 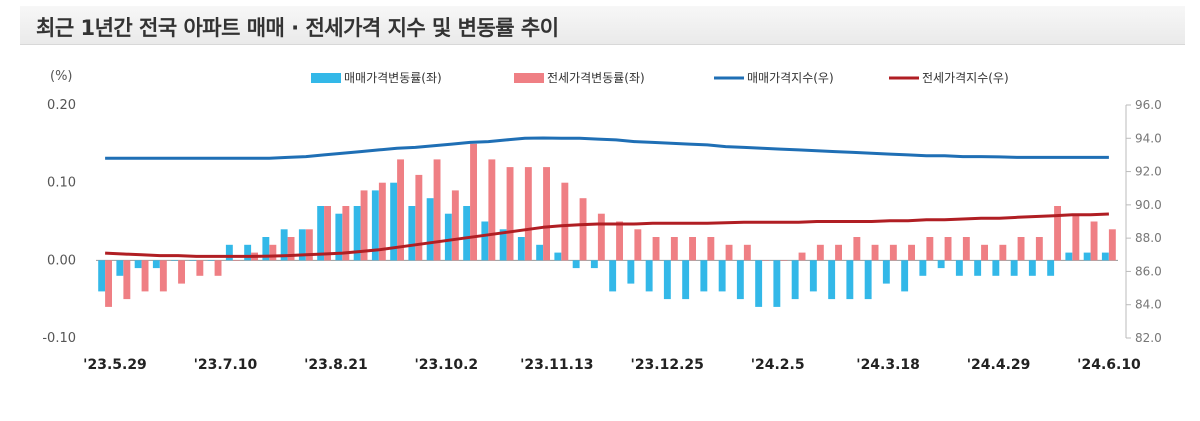 I want to click on x-axis-tick-label: '23.12.25, so click(x=667, y=365).